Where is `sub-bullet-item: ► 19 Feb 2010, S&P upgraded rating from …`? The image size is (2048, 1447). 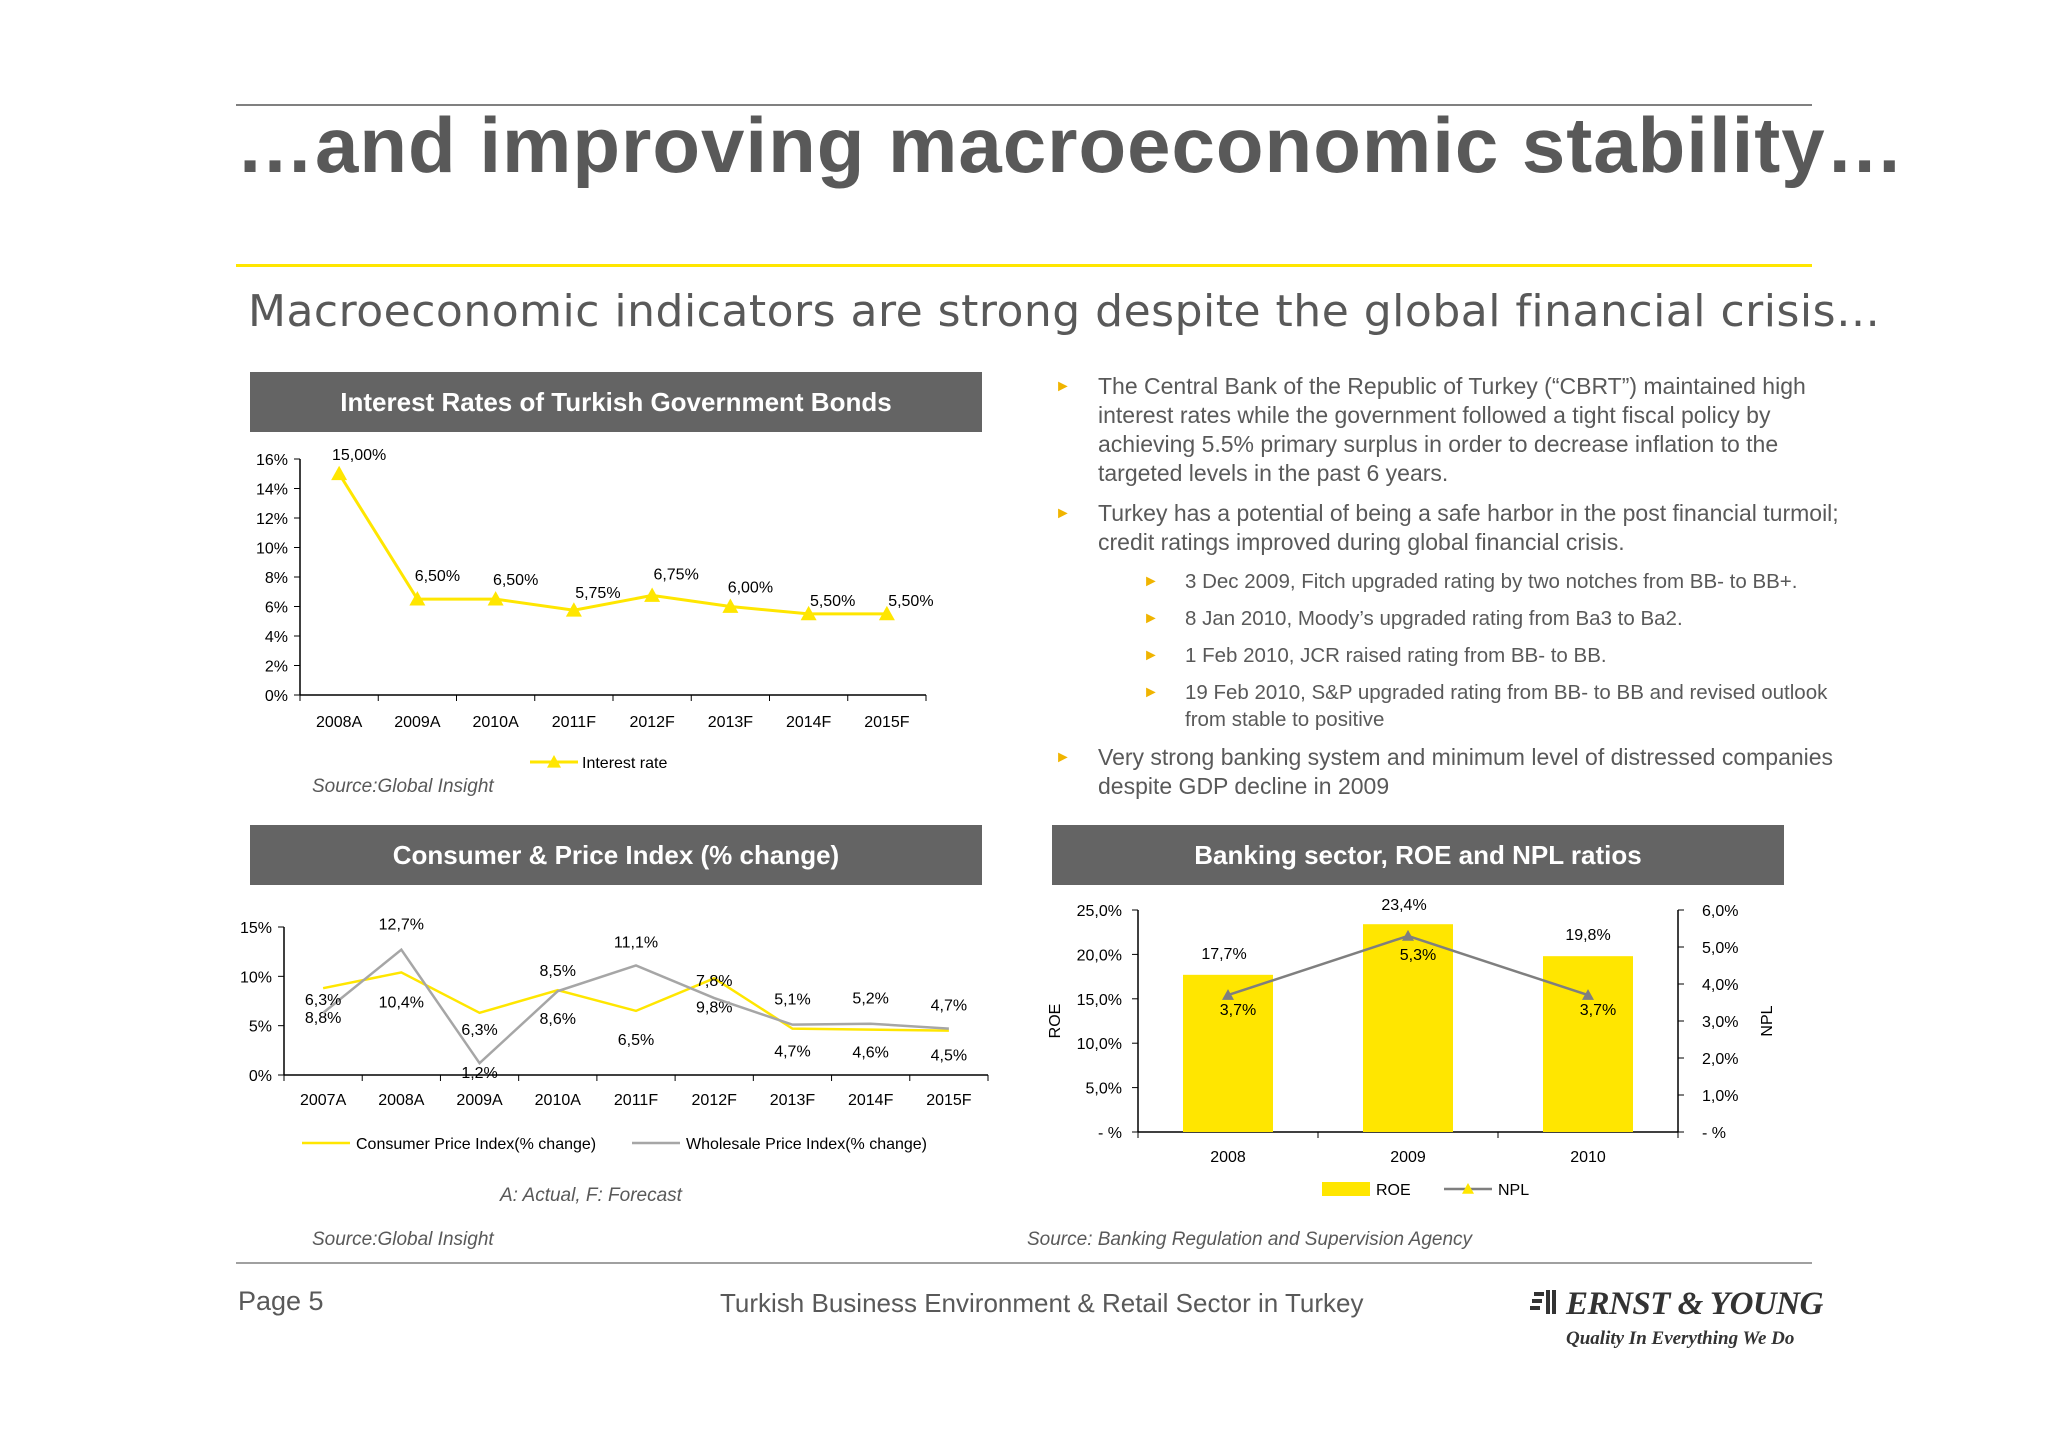
sub-bullet-item: ► 19 Feb 2010, S&P upgraded rating from … is located at coordinates (1455, 706).